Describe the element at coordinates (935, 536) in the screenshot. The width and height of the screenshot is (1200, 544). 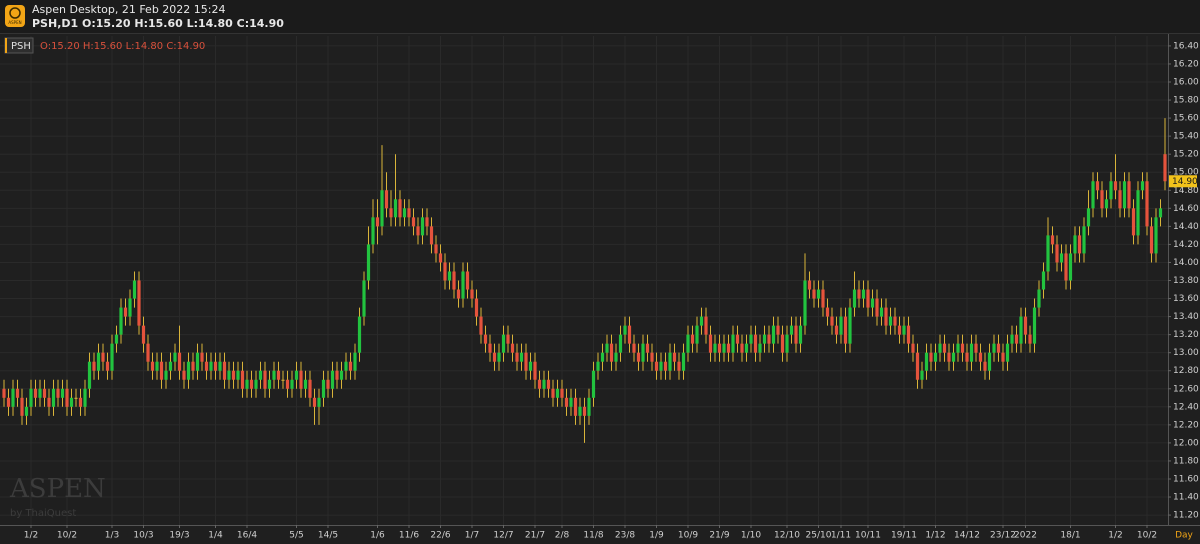
I see `x-tick-label: 1/12` at that location.